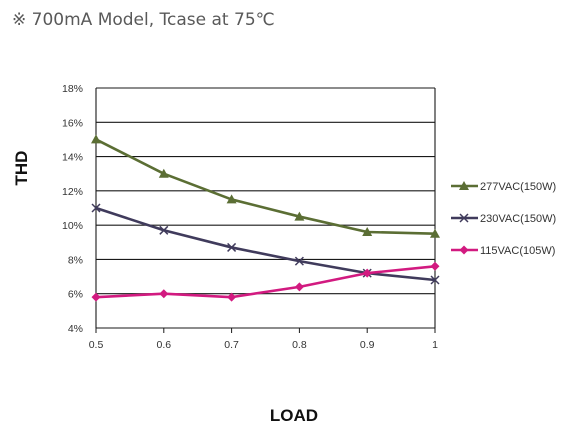 This screenshot has width=576, height=439. What do you see at coordinates (518, 219) in the screenshot?
I see `legend-label: 230VAC(150W)` at bounding box center [518, 219].